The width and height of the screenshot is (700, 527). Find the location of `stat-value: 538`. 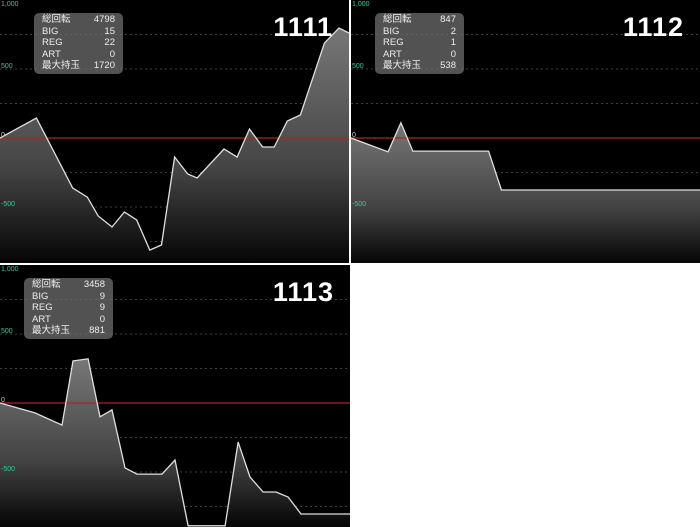

stat-value: 538 is located at coordinates (448, 66).